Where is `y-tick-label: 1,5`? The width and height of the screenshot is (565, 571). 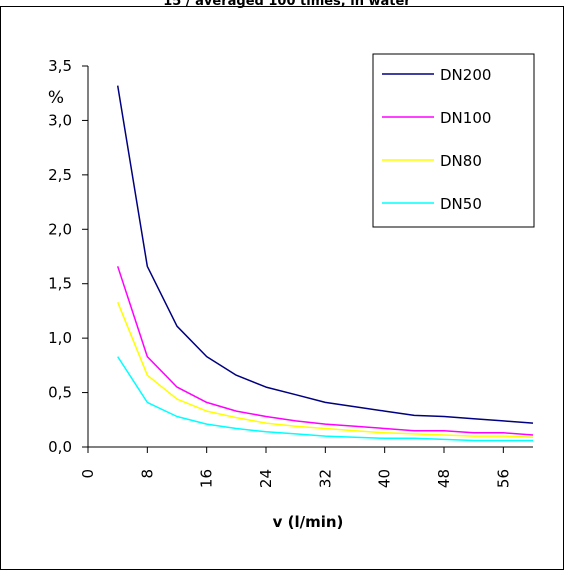 y-tick-label: 1,5 is located at coordinates (60, 284).